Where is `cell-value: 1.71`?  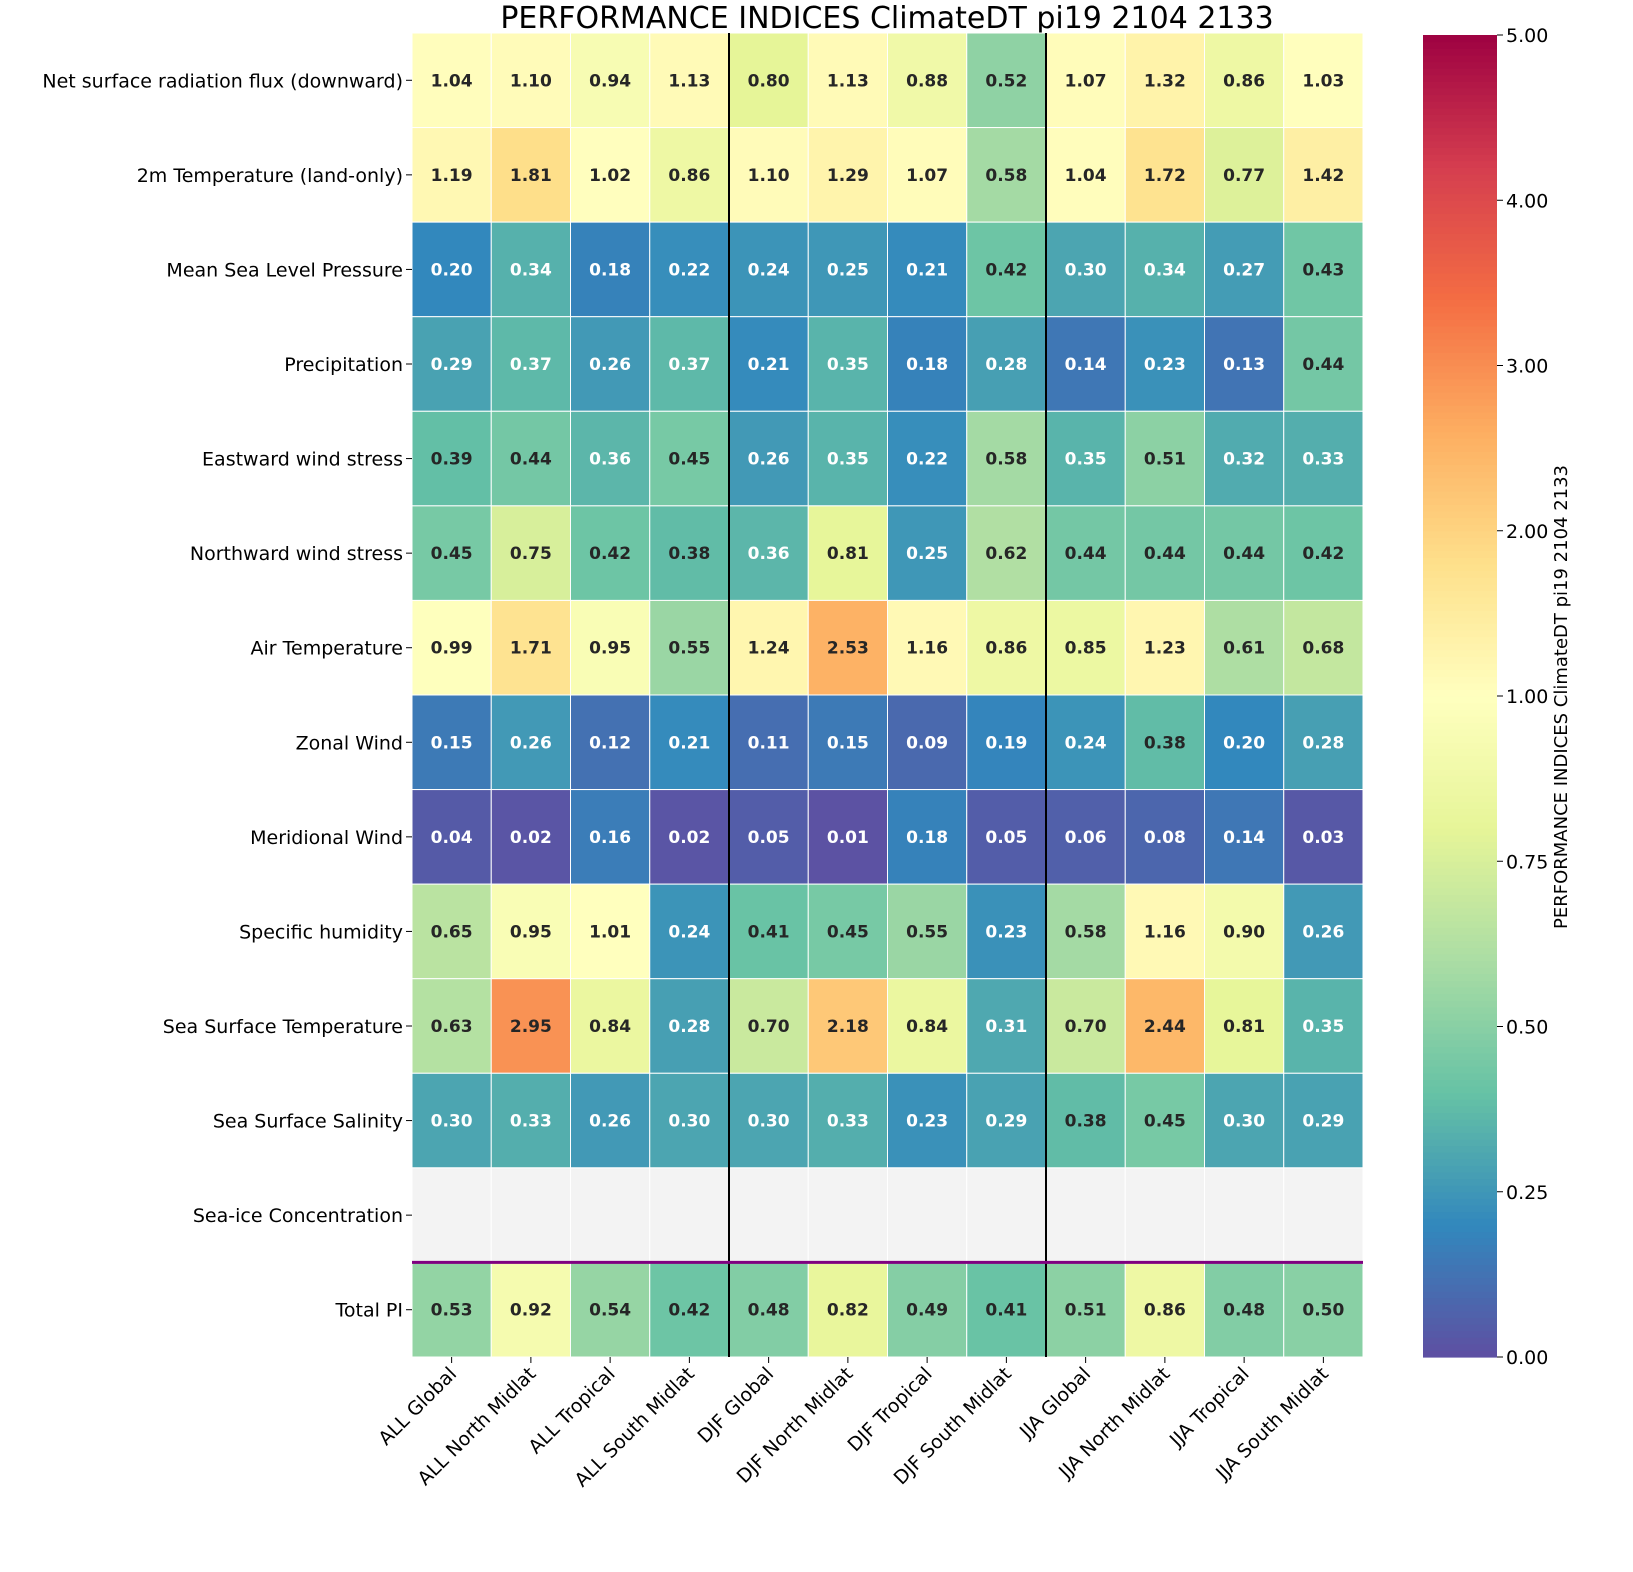 cell-value: 1.71 is located at coordinates (531, 649).